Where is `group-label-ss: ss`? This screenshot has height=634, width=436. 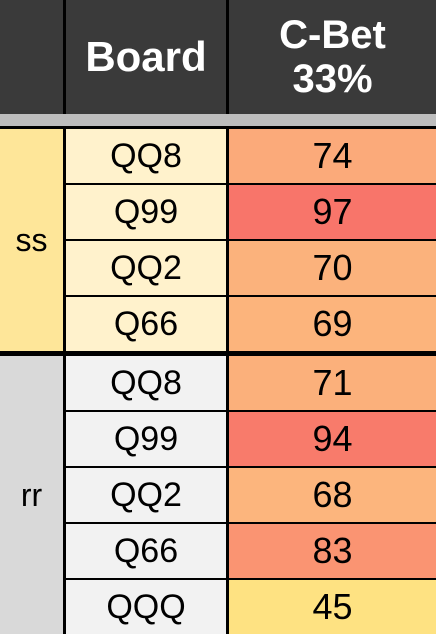
group-label-ss: ss is located at coordinates (31, 240).